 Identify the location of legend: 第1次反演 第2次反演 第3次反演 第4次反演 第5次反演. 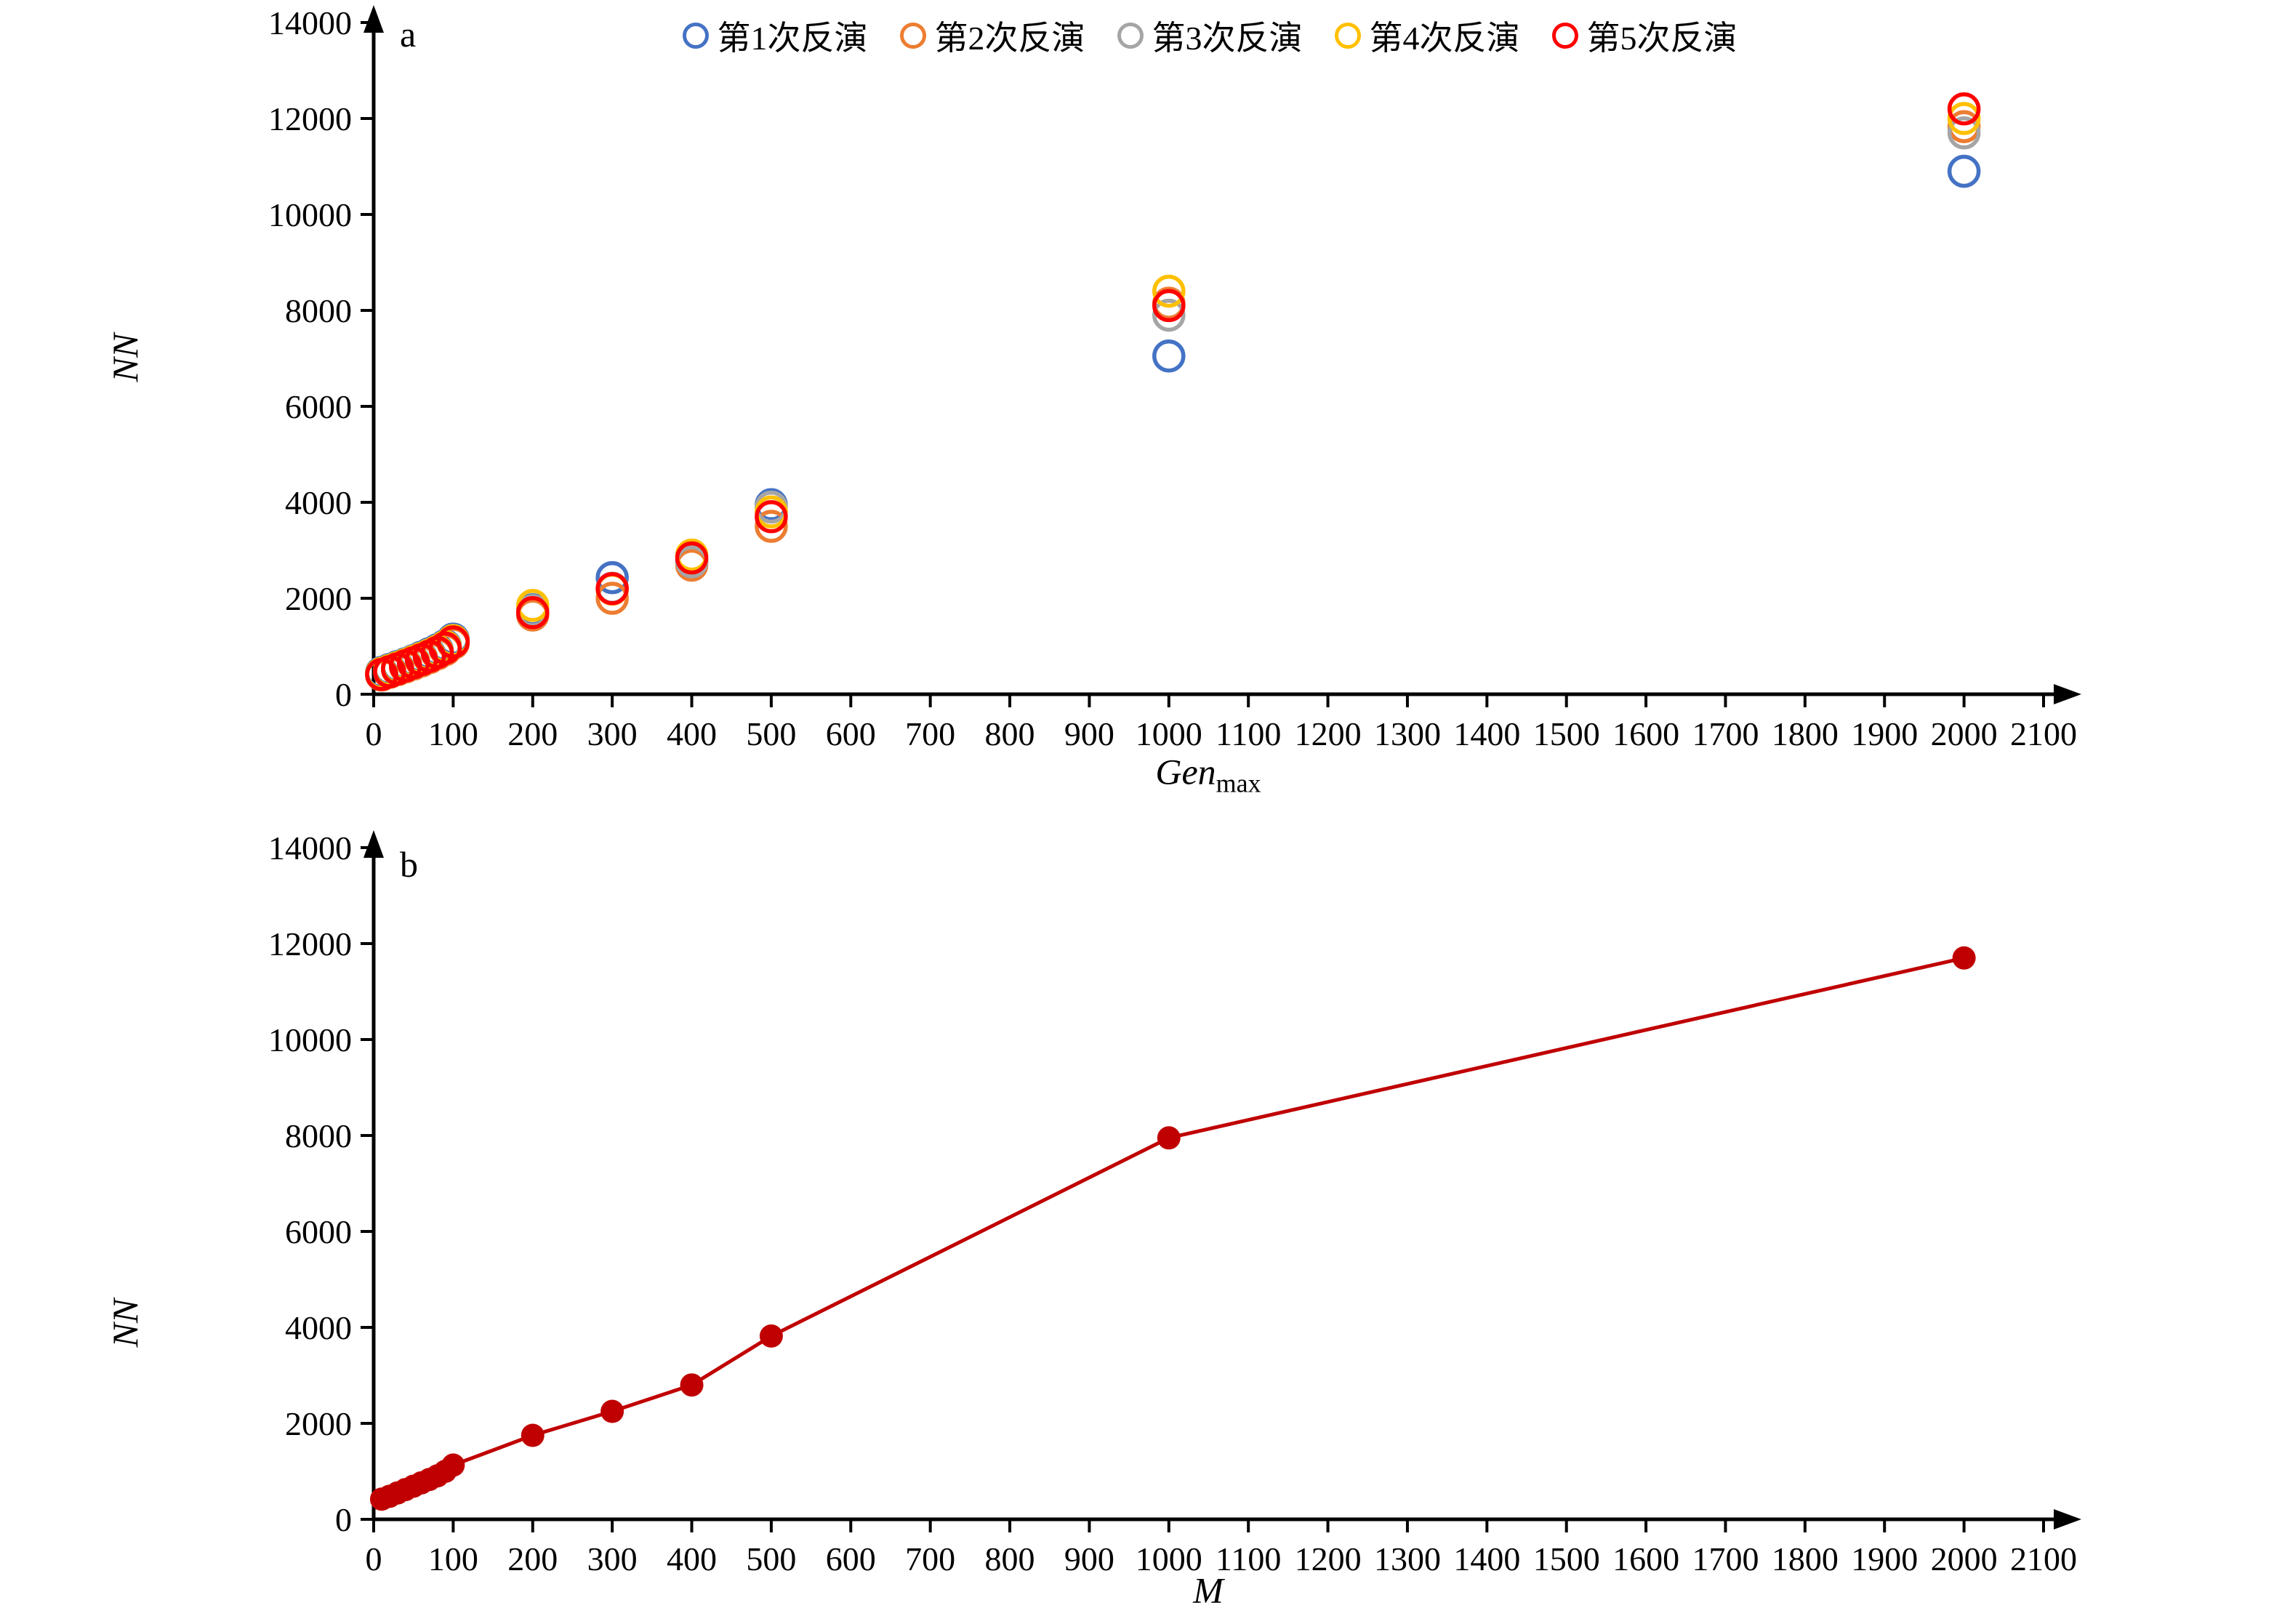
(1210, 36).